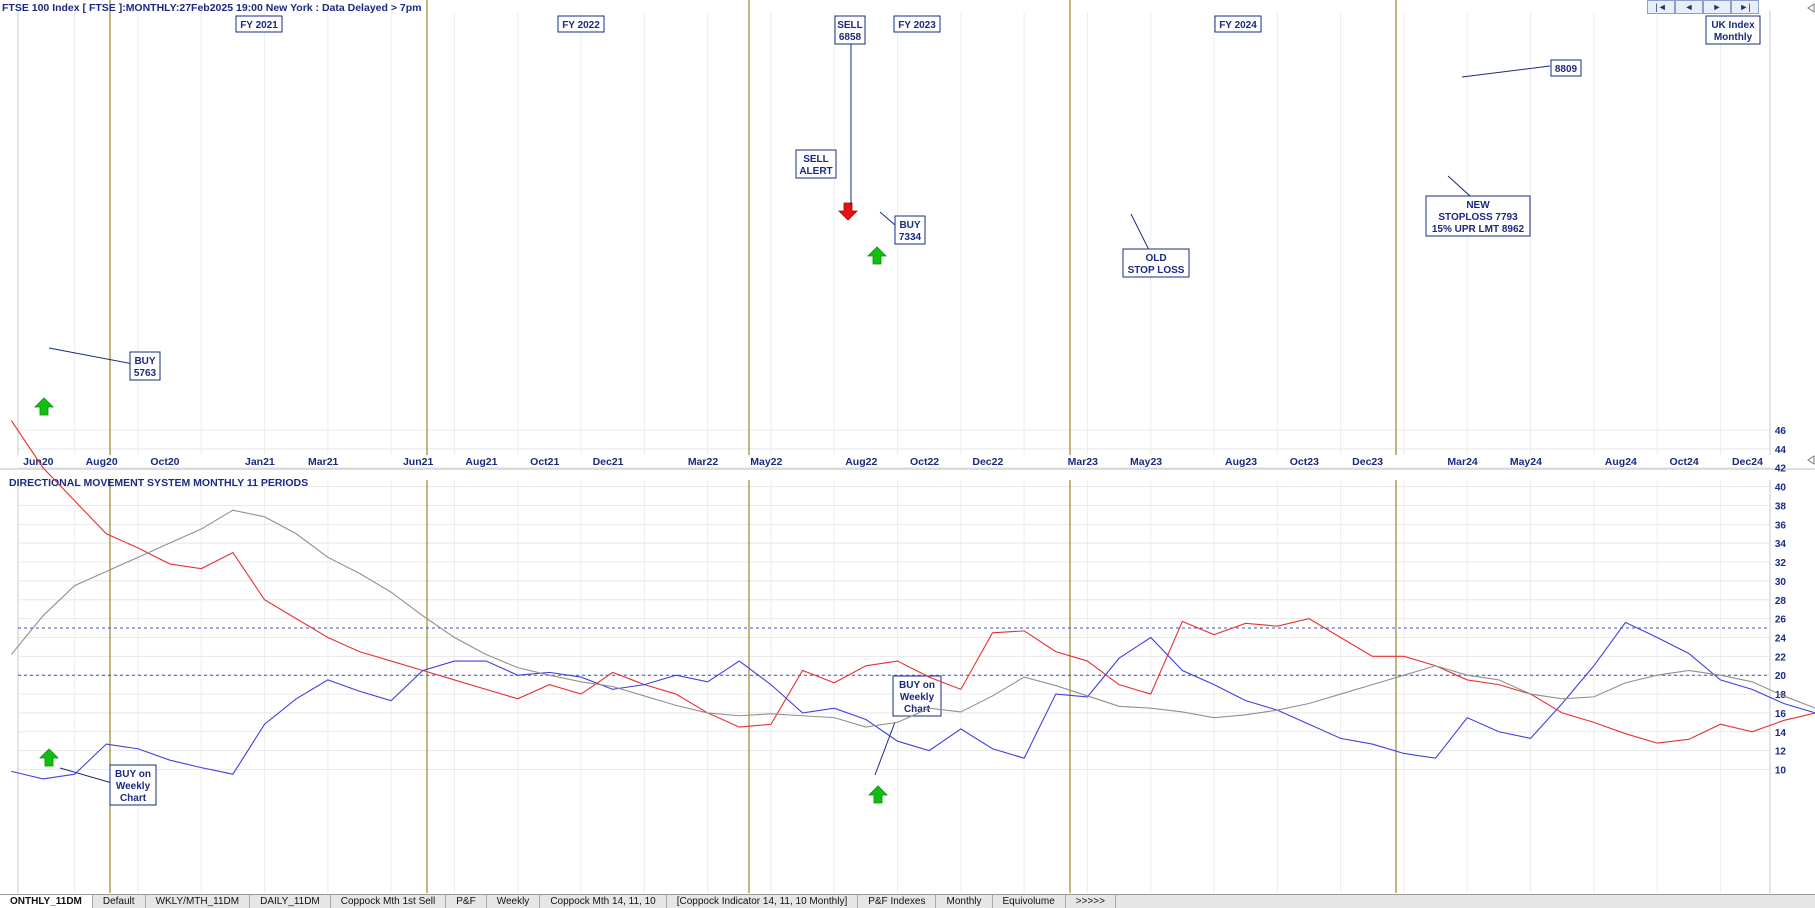 The width and height of the screenshot is (1815, 908). I want to click on x-tick-label: Aug21, so click(481, 462).